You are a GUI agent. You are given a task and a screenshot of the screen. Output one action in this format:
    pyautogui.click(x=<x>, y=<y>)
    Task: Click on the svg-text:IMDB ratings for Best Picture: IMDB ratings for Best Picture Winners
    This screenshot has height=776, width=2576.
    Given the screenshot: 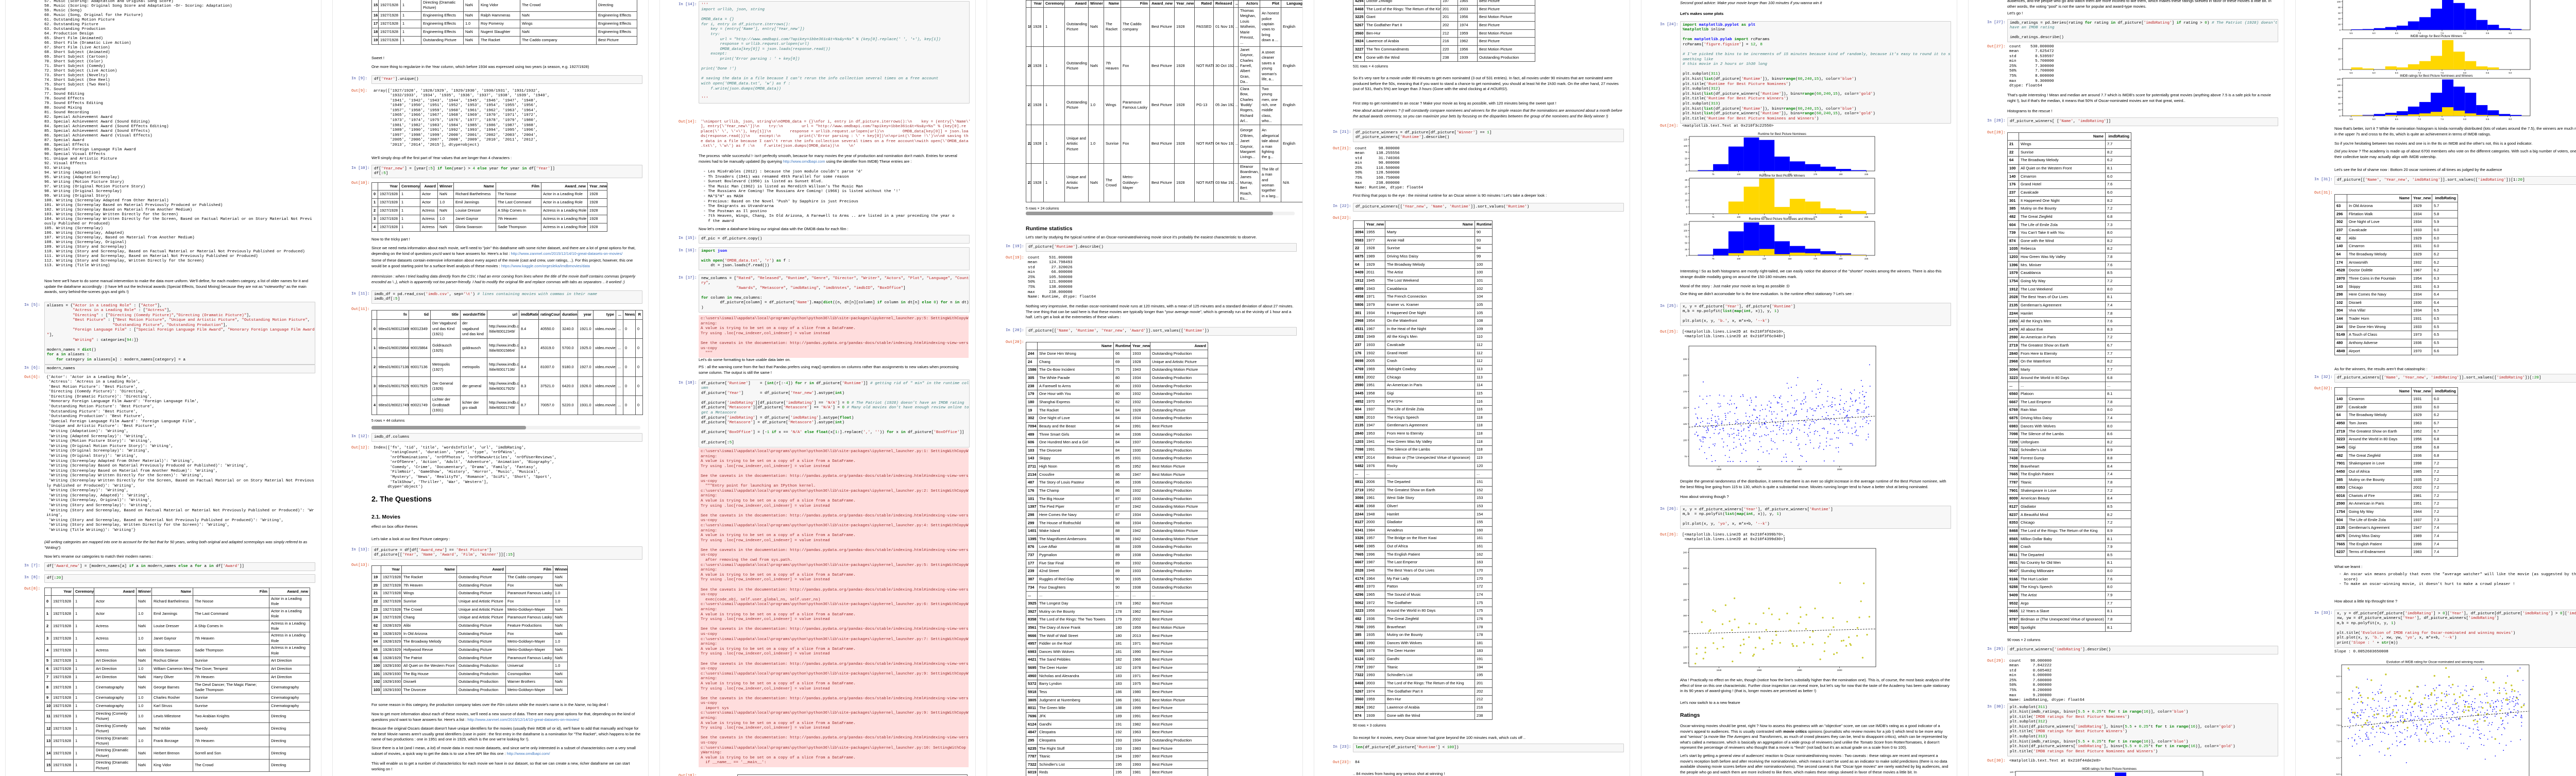 What is the action you would take?
    pyautogui.click(x=2436, y=36)
    